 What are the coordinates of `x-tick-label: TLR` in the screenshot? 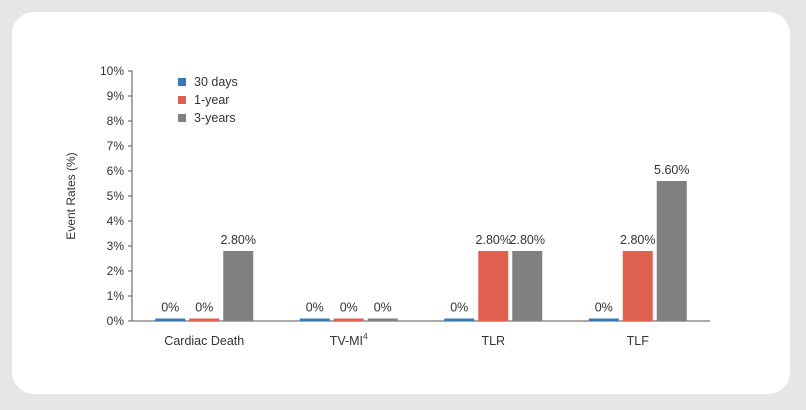 It's located at (493, 341).